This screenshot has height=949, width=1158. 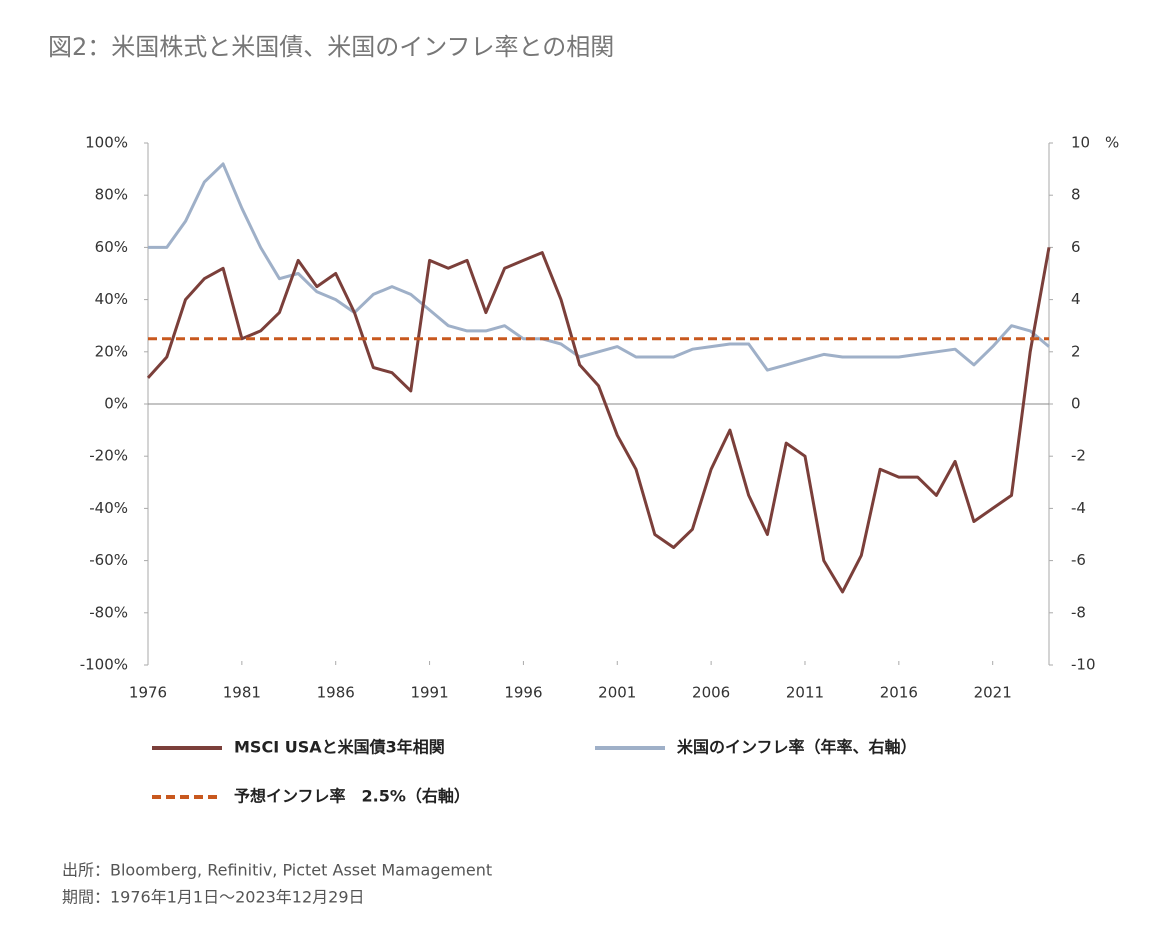 What do you see at coordinates (617, 693) in the screenshot?
I see `x-tick-label: 2001` at bounding box center [617, 693].